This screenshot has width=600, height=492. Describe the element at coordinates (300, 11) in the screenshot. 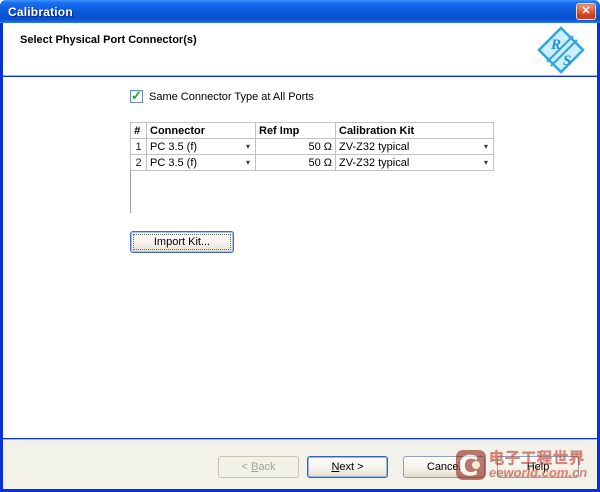

I see `titlebar: Calibration ✕` at that location.